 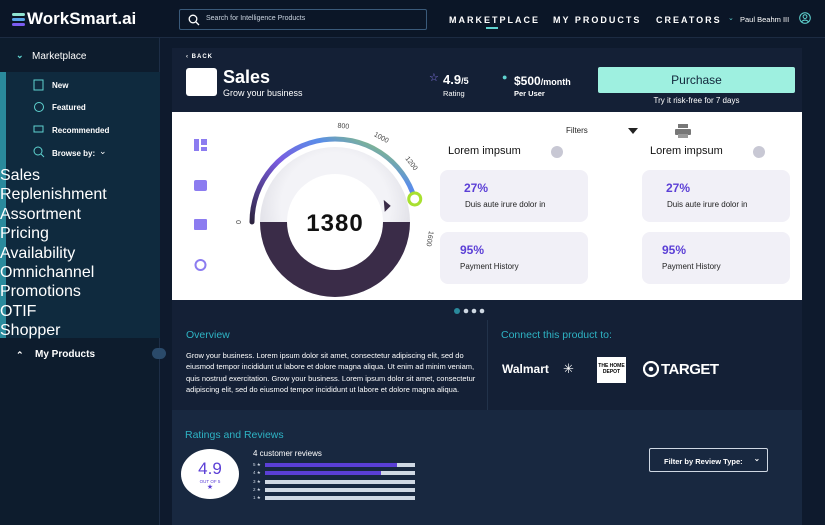 I want to click on partner-logo: THE HOME DEPOT, so click(x=611, y=370).